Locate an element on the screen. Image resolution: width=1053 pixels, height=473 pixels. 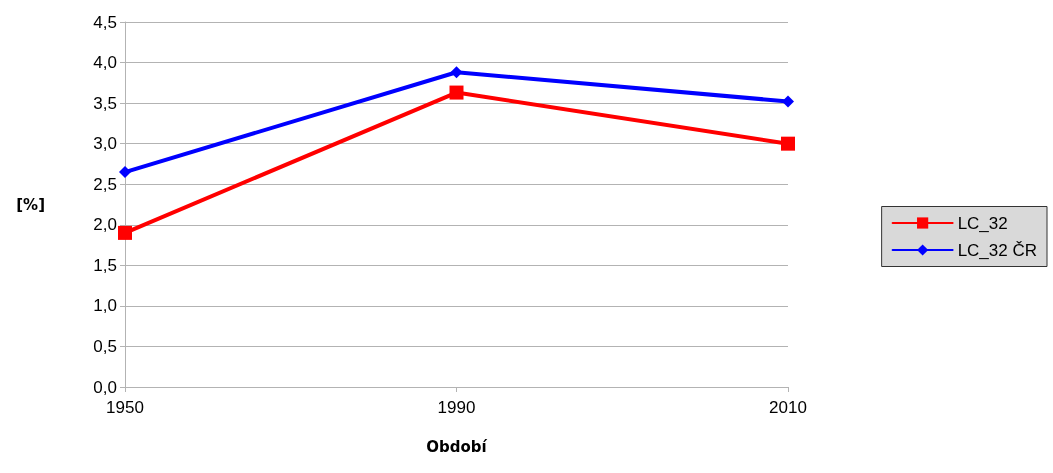
y-tick-label: 1,0 is located at coordinates (105, 306).